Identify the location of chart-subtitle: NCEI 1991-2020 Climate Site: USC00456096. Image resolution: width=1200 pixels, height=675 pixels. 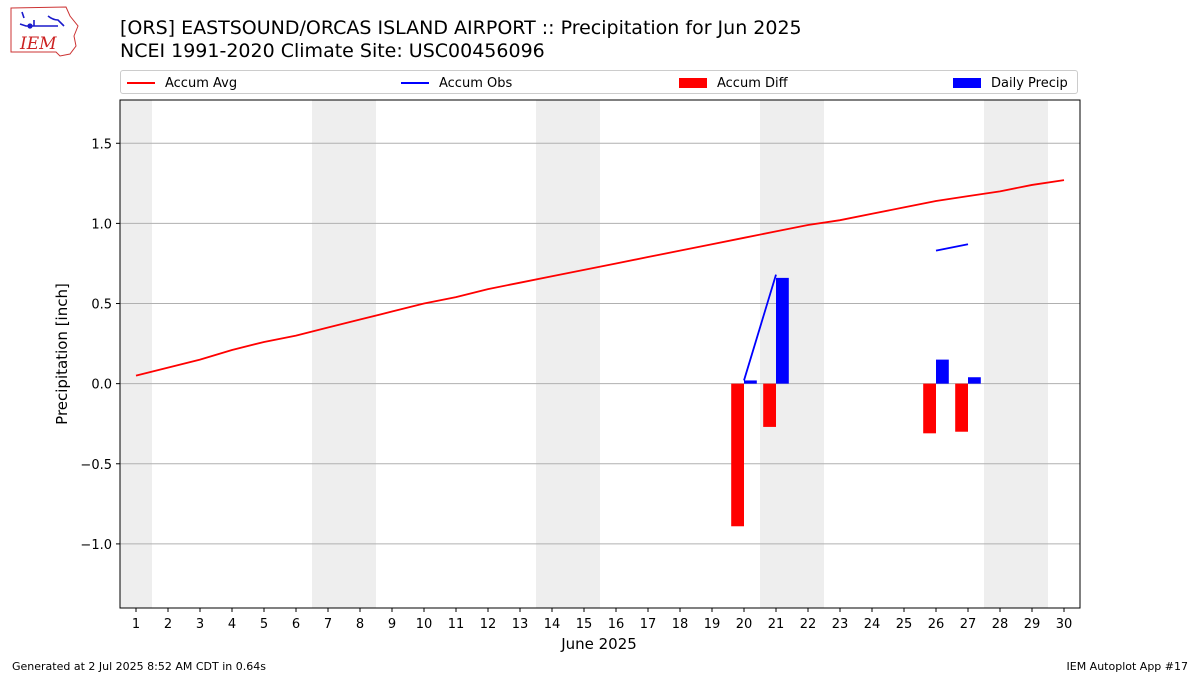
(332, 51).